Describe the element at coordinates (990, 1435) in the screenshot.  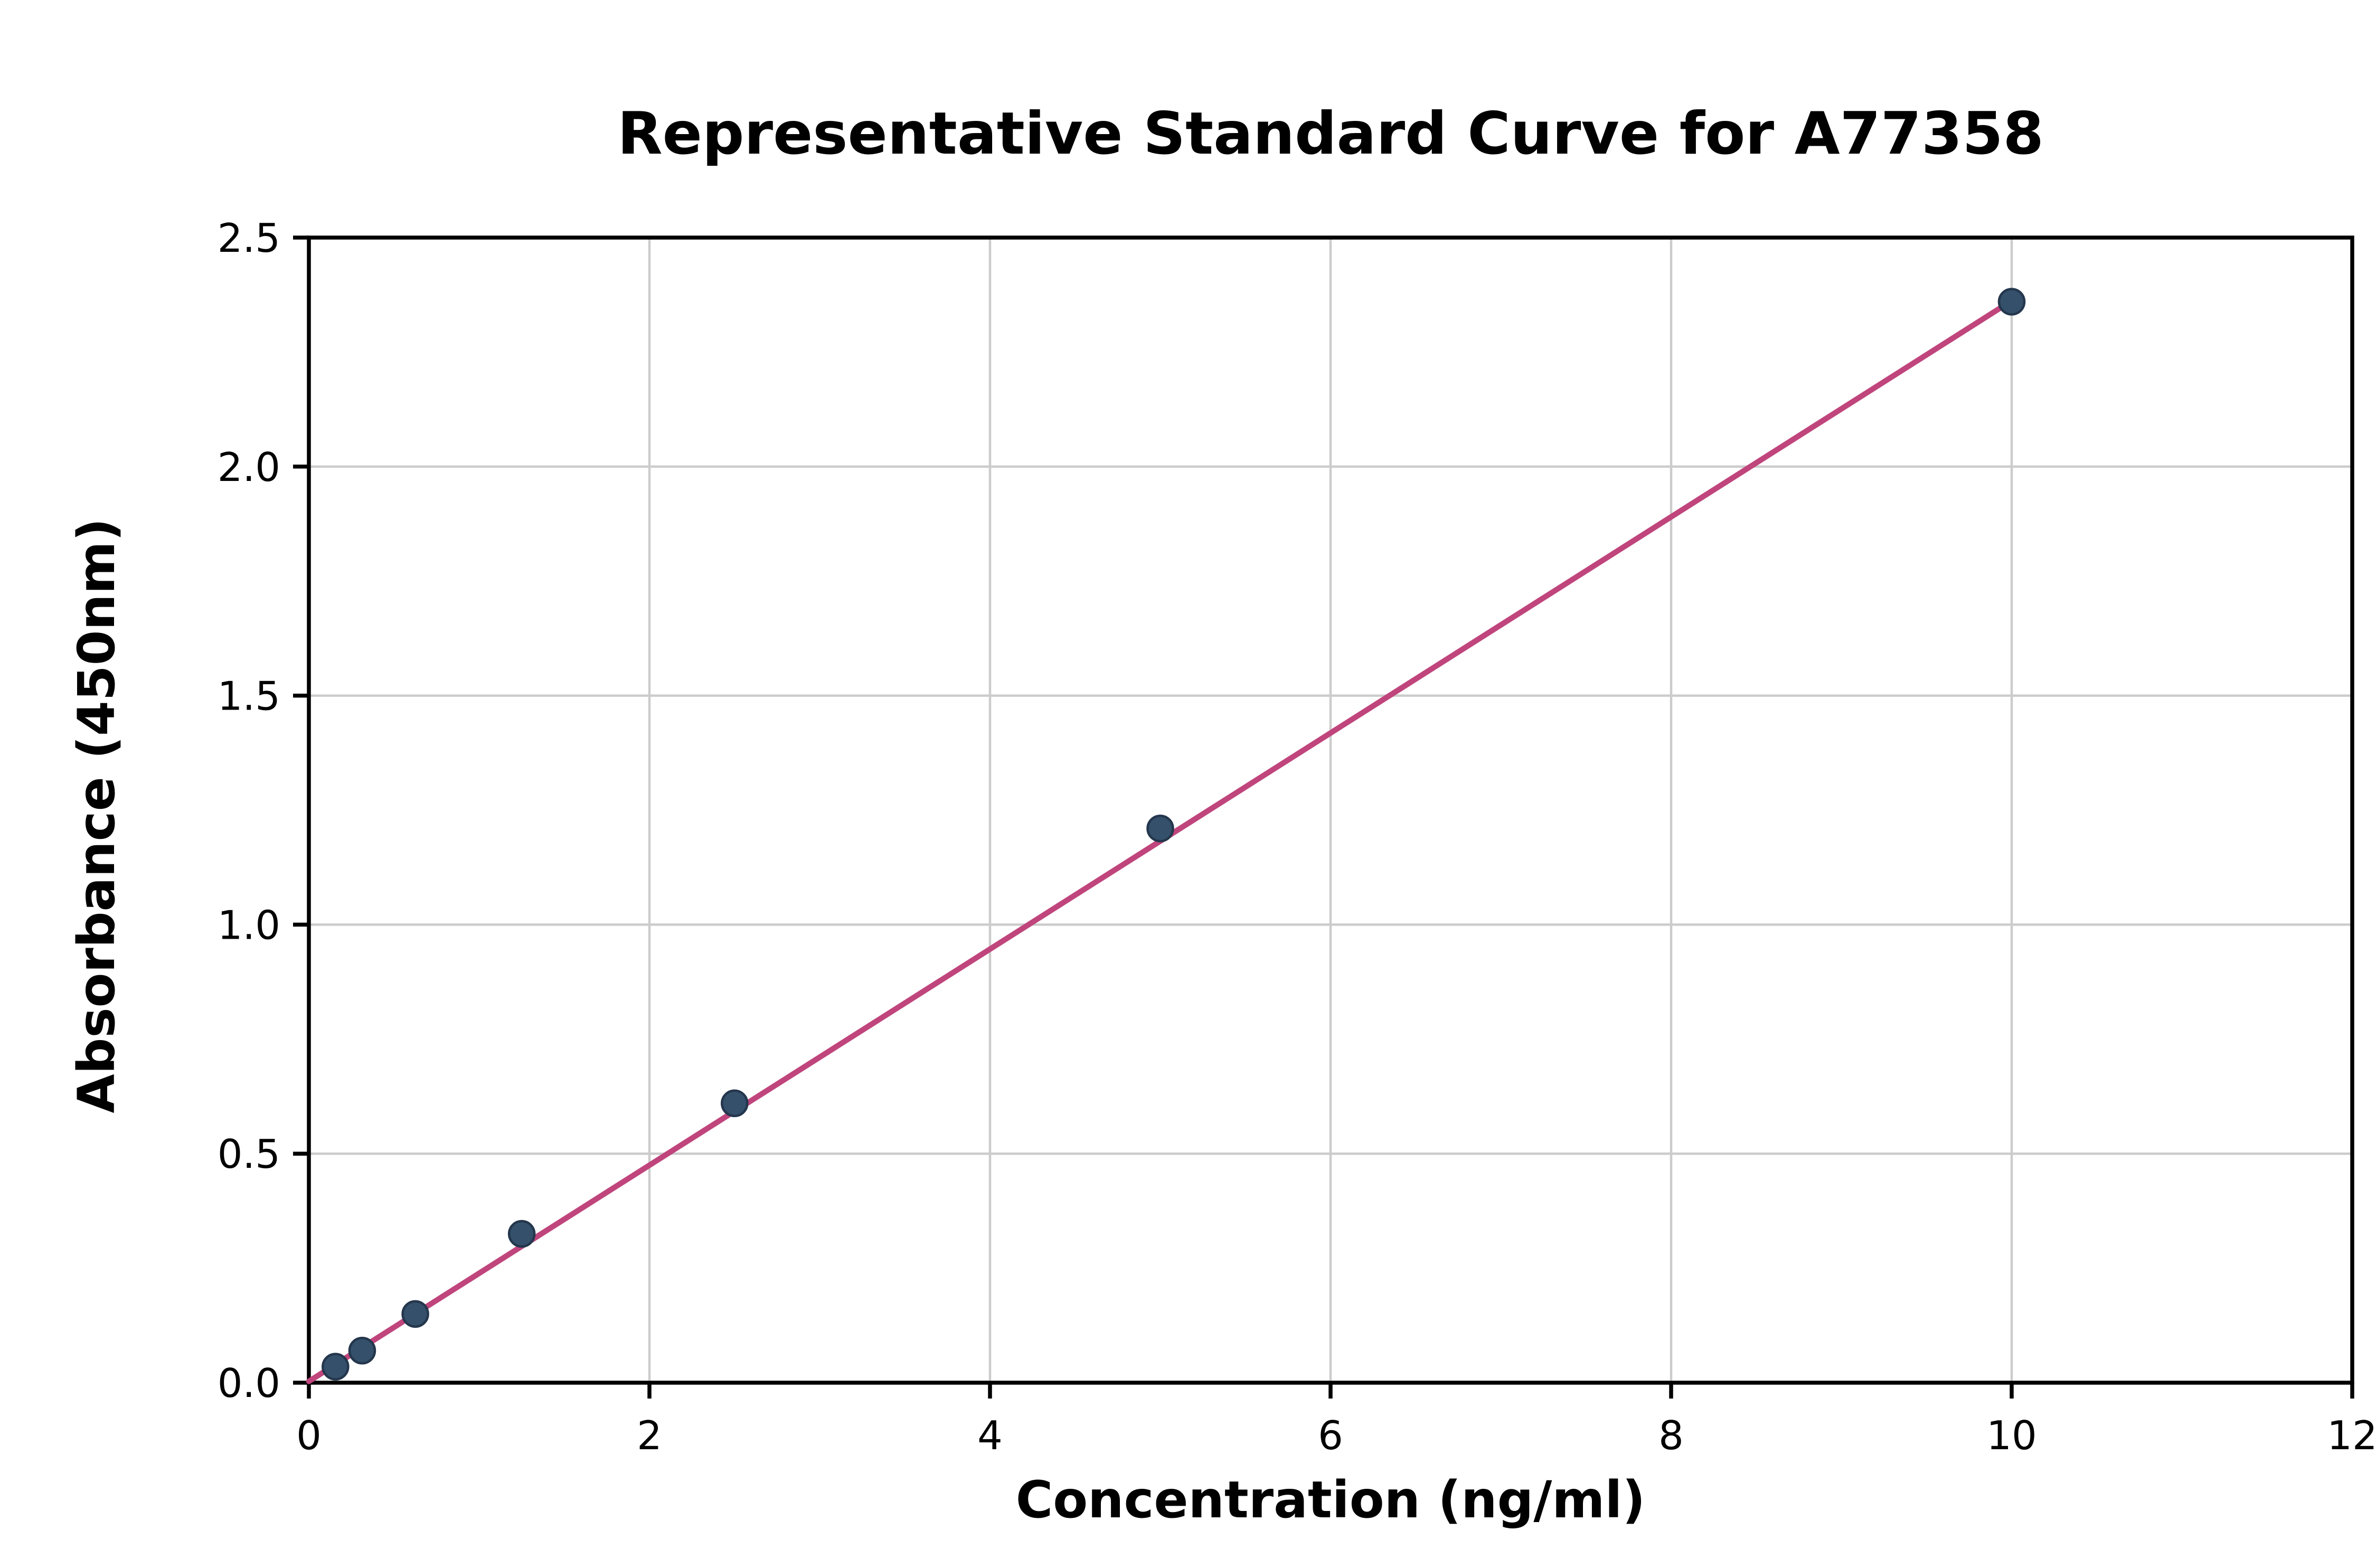
I see `x-tick-label: 4` at that location.